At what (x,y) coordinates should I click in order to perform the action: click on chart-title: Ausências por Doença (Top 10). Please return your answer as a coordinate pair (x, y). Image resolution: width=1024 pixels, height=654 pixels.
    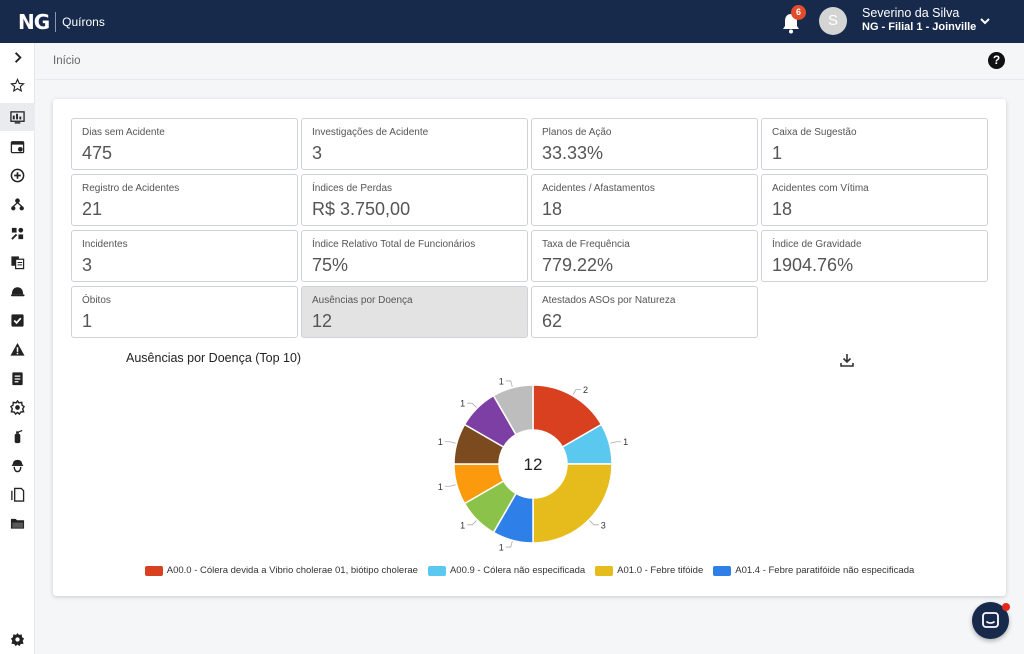
    Looking at the image, I should click on (214, 358).